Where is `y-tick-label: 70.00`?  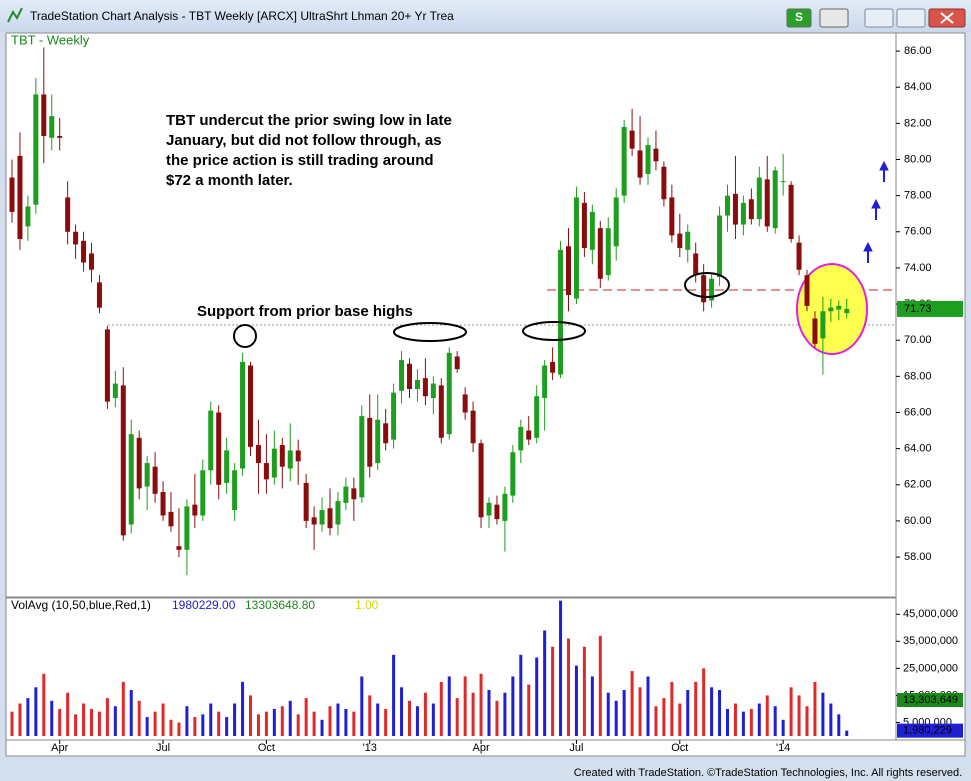
y-tick-label: 70.00 is located at coordinates (918, 340).